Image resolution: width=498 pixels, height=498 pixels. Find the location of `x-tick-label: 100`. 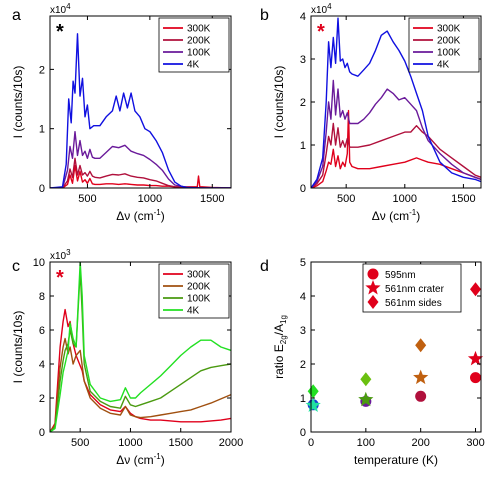

x-tick-label: 100 is located at coordinates (366, 443).